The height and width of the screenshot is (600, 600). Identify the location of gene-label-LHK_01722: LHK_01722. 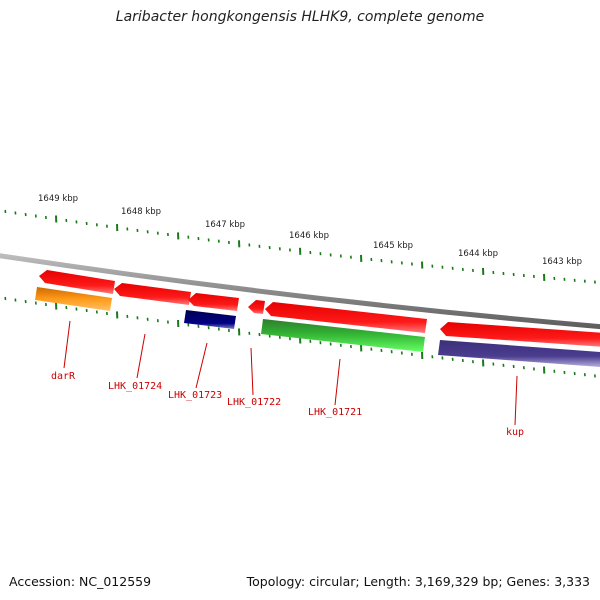
(254, 402).